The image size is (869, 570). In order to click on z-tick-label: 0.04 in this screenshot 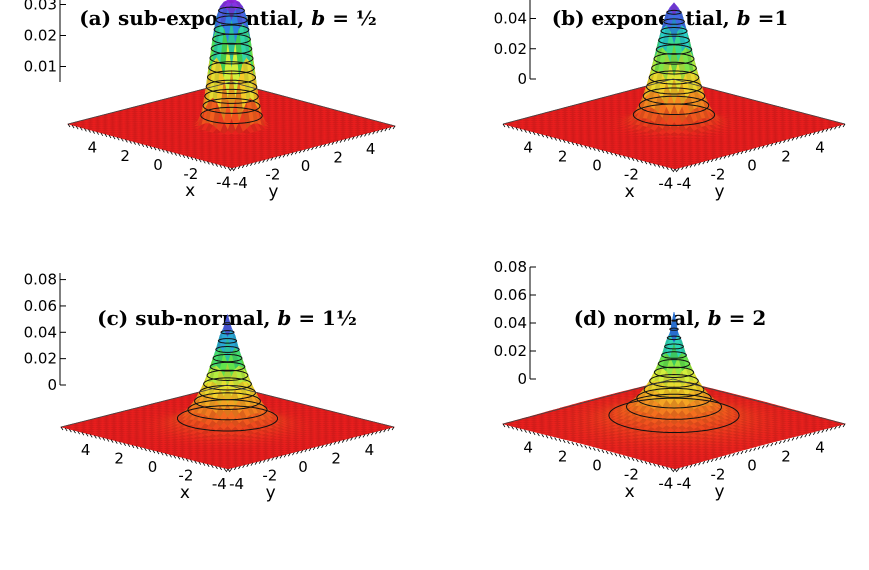, I will do `click(510, 19)`.